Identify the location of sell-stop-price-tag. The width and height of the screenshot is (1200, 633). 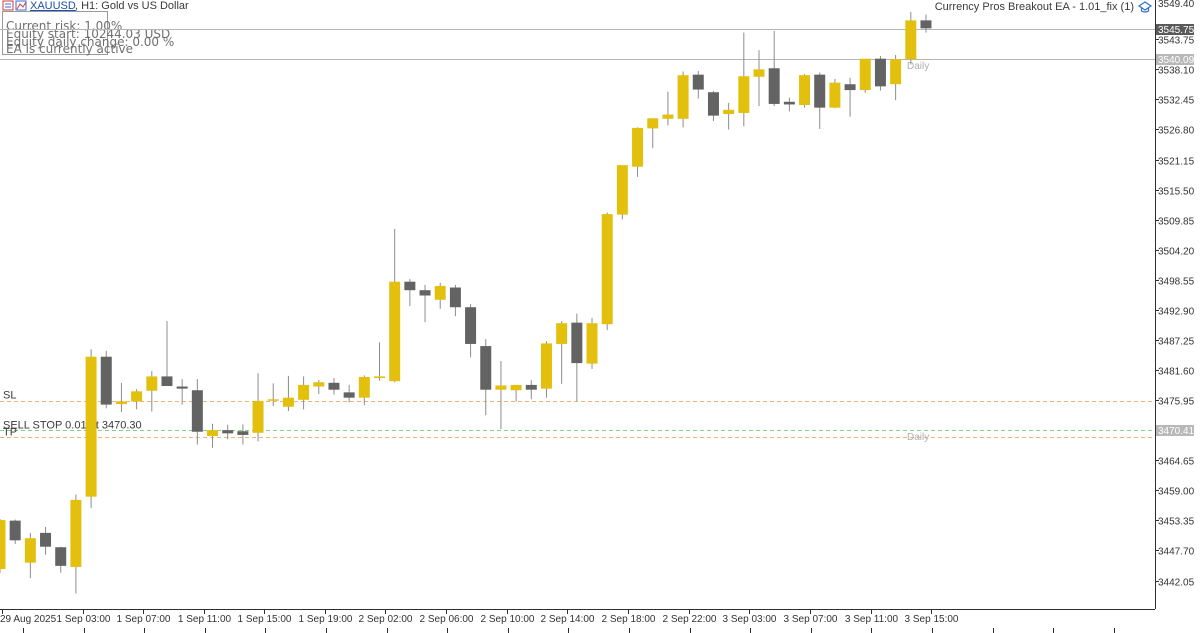
(1175, 430).